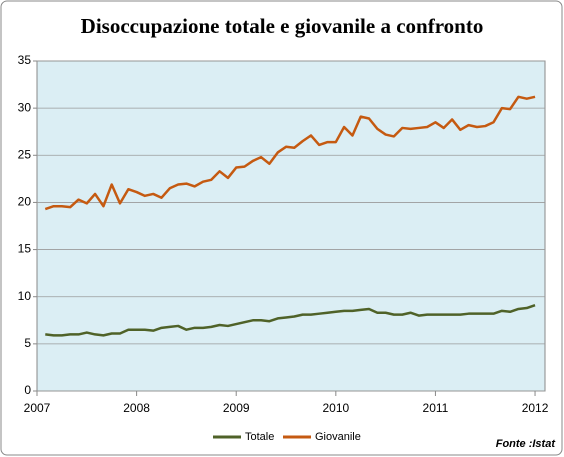 The height and width of the screenshot is (457, 564). What do you see at coordinates (27, 343) in the screenshot?
I see `y-tick-label: 5` at bounding box center [27, 343].